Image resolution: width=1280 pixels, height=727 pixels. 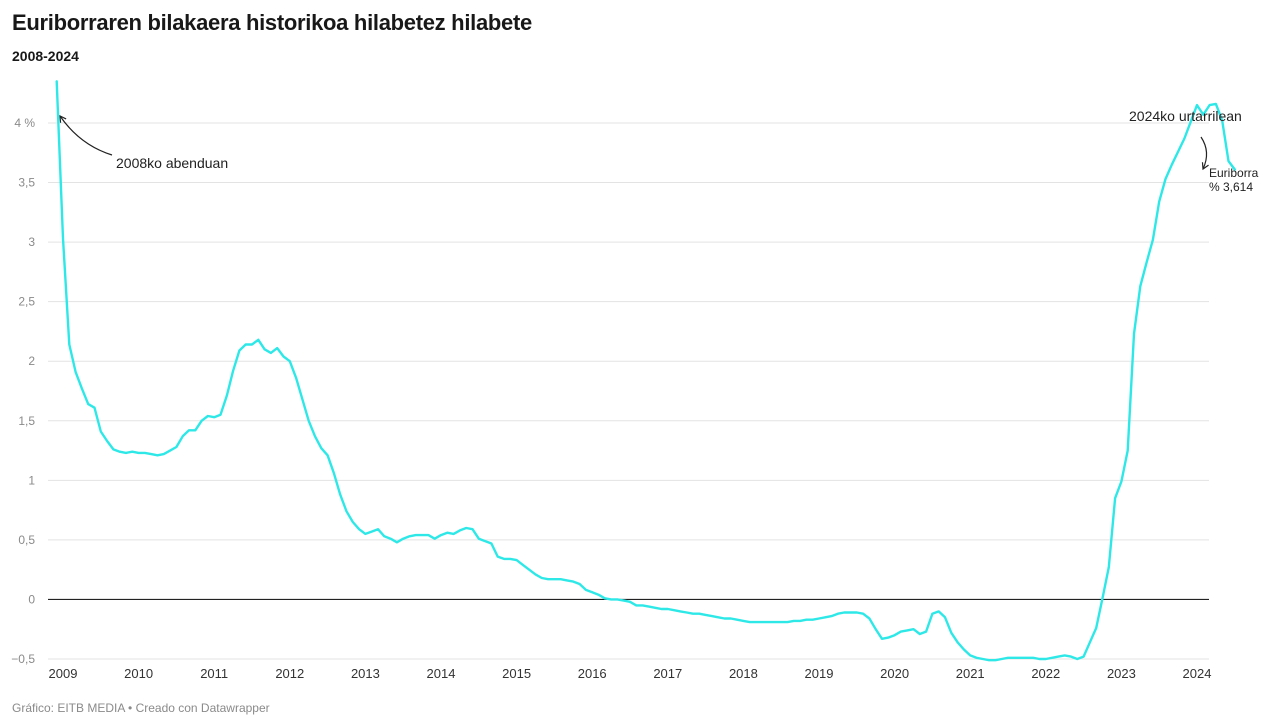 I want to click on x-tick-label: 2018, so click(x=743, y=673).